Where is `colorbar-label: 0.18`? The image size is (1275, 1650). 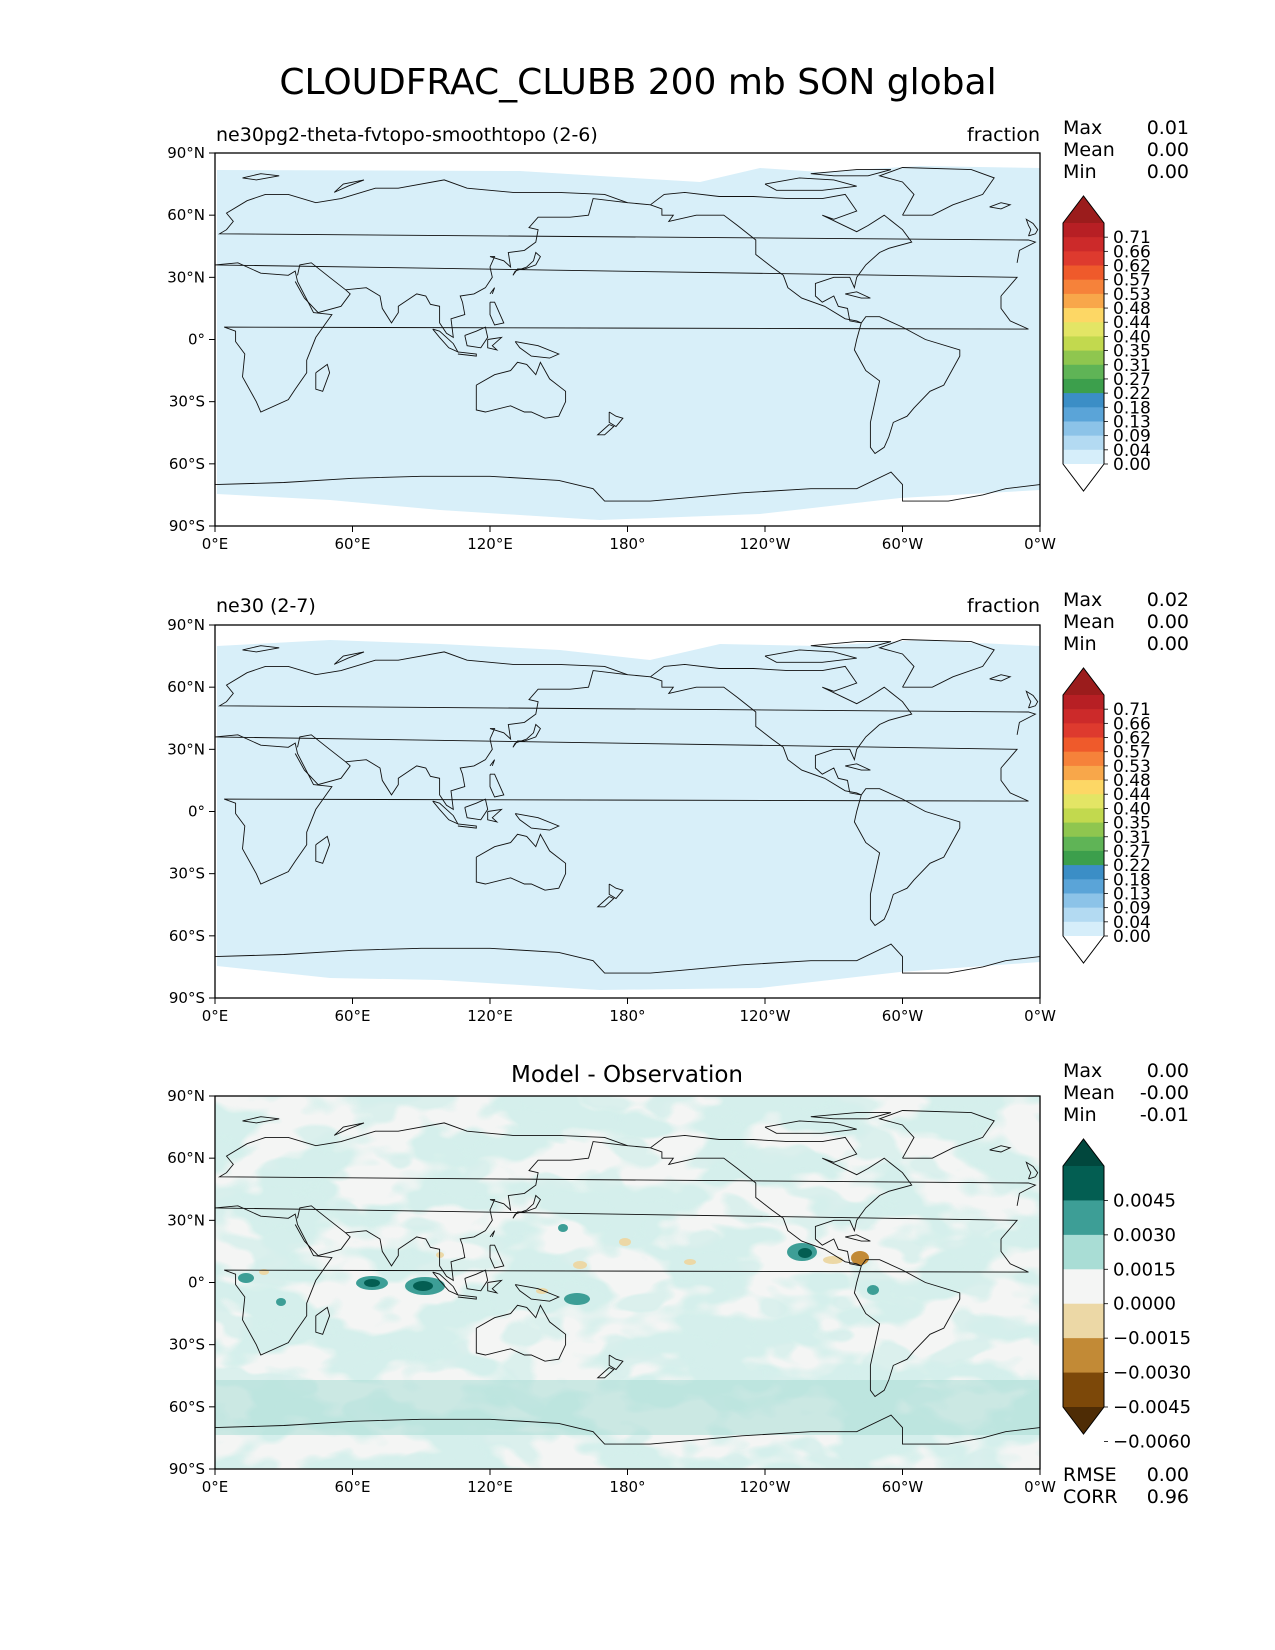 colorbar-label: 0.18 is located at coordinates (1132, 408).